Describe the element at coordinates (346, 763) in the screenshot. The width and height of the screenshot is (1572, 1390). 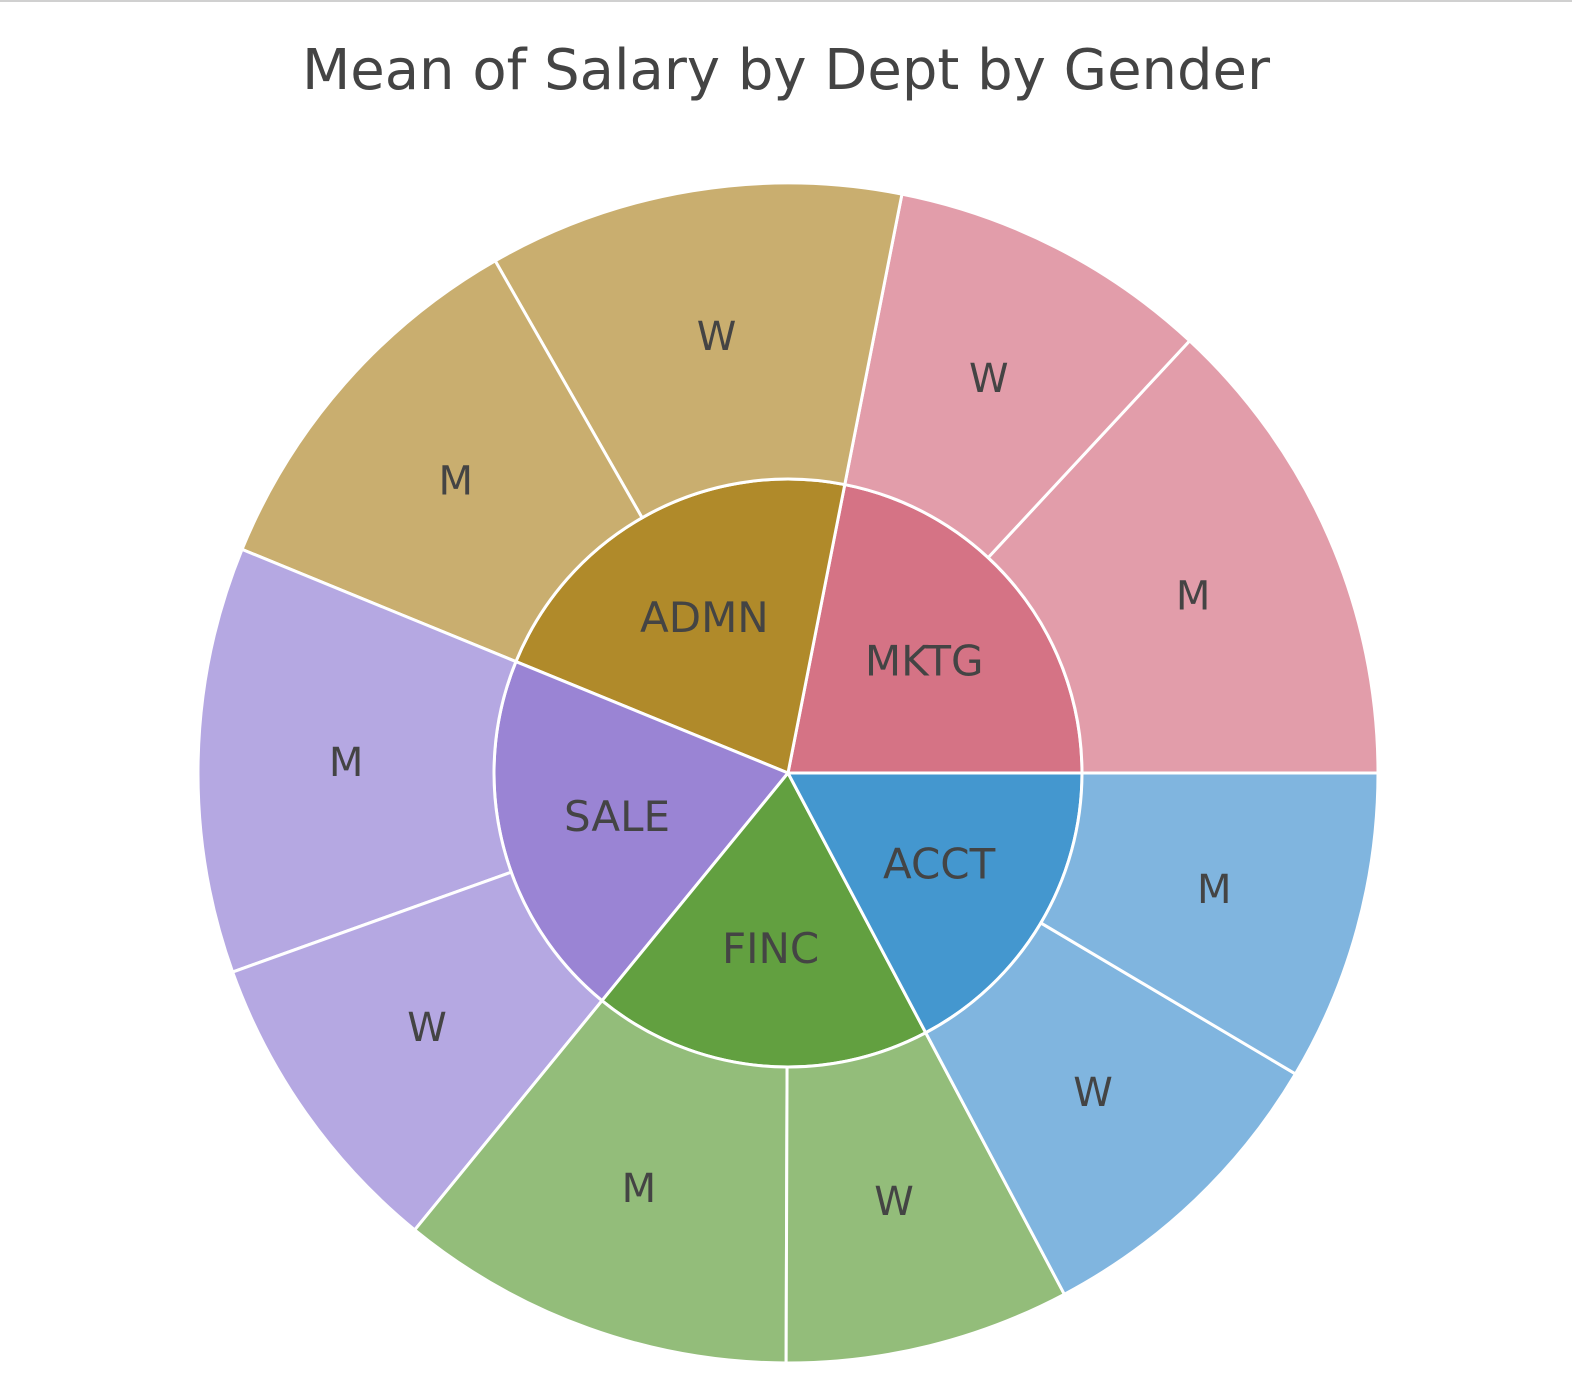
I see `label-sale-m: M` at that location.